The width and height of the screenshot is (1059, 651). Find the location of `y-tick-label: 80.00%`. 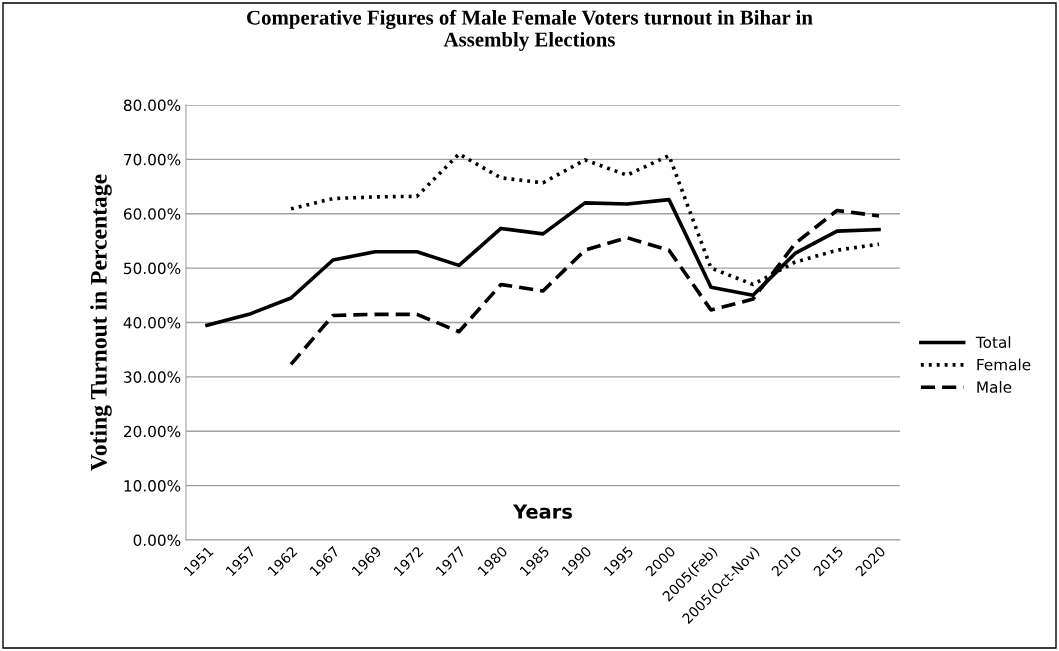

y-tick-label: 80.00% is located at coordinates (152, 105).